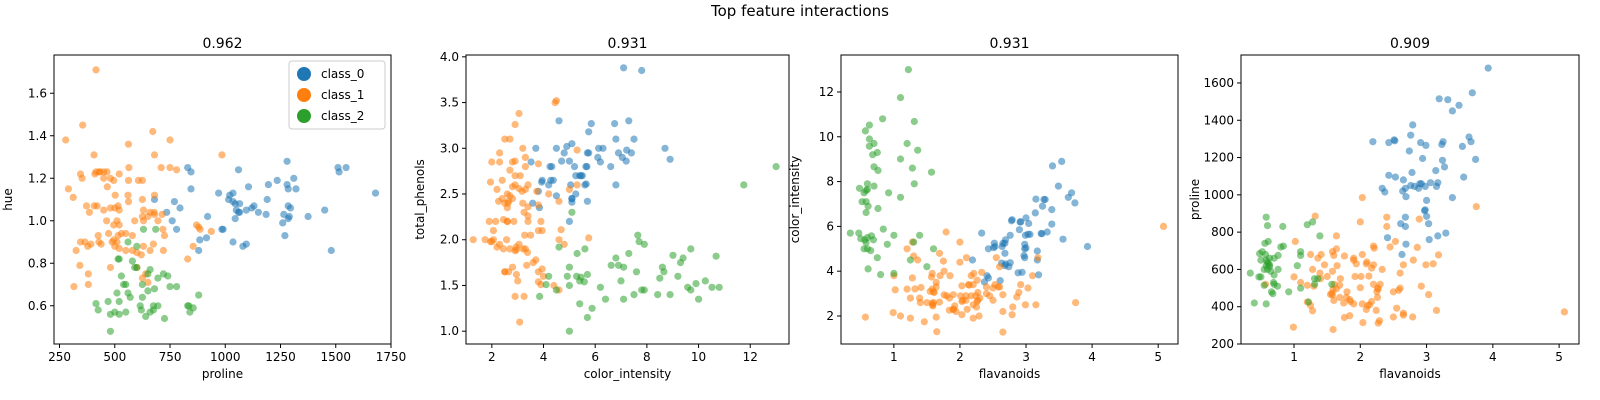 This screenshot has width=1600, height=400. I want to click on figure-title: Top feature interactions, so click(799, 11).